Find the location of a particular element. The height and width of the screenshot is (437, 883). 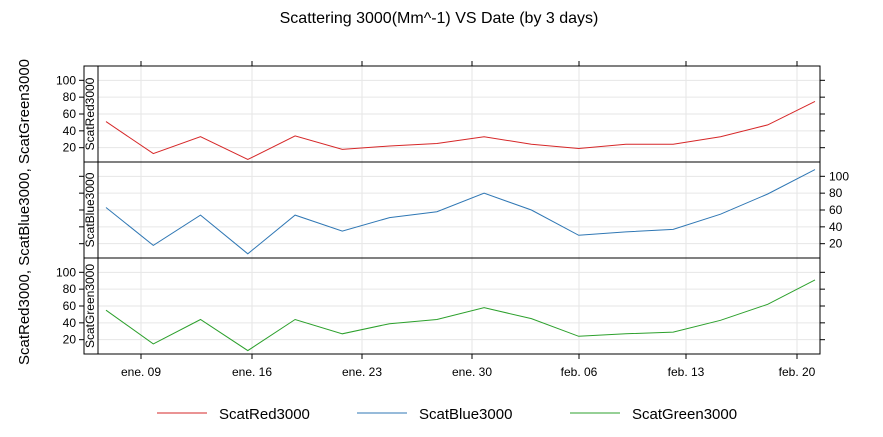

legend-item: ScatRed3000 is located at coordinates (233, 414).